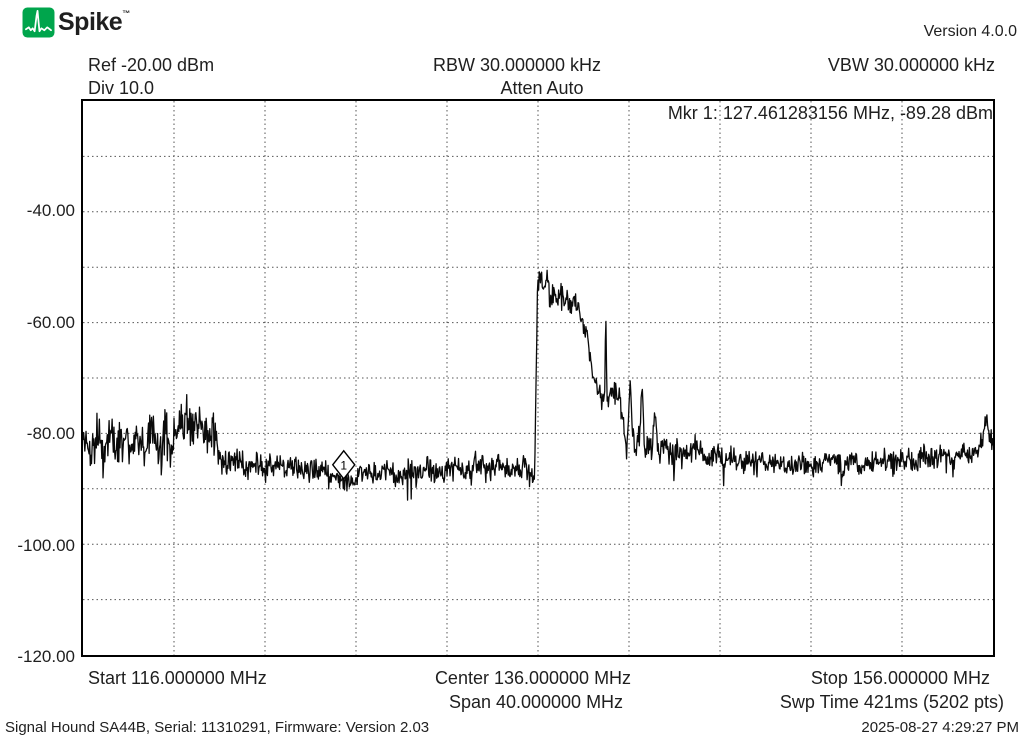  Describe the element at coordinates (121, 88) in the screenshot. I see `div-scale-label: Div 10.0` at that location.